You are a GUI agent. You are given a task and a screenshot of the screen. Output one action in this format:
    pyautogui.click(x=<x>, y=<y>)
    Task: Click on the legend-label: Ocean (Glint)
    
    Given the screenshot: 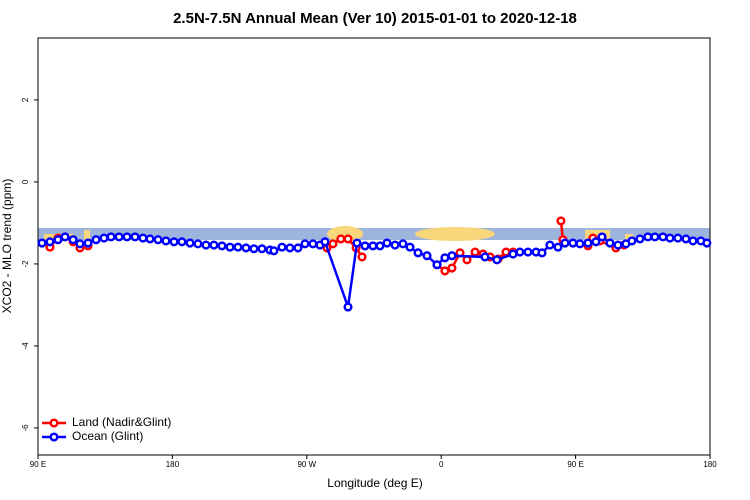 What is the action you would take?
    pyautogui.click(x=107, y=436)
    